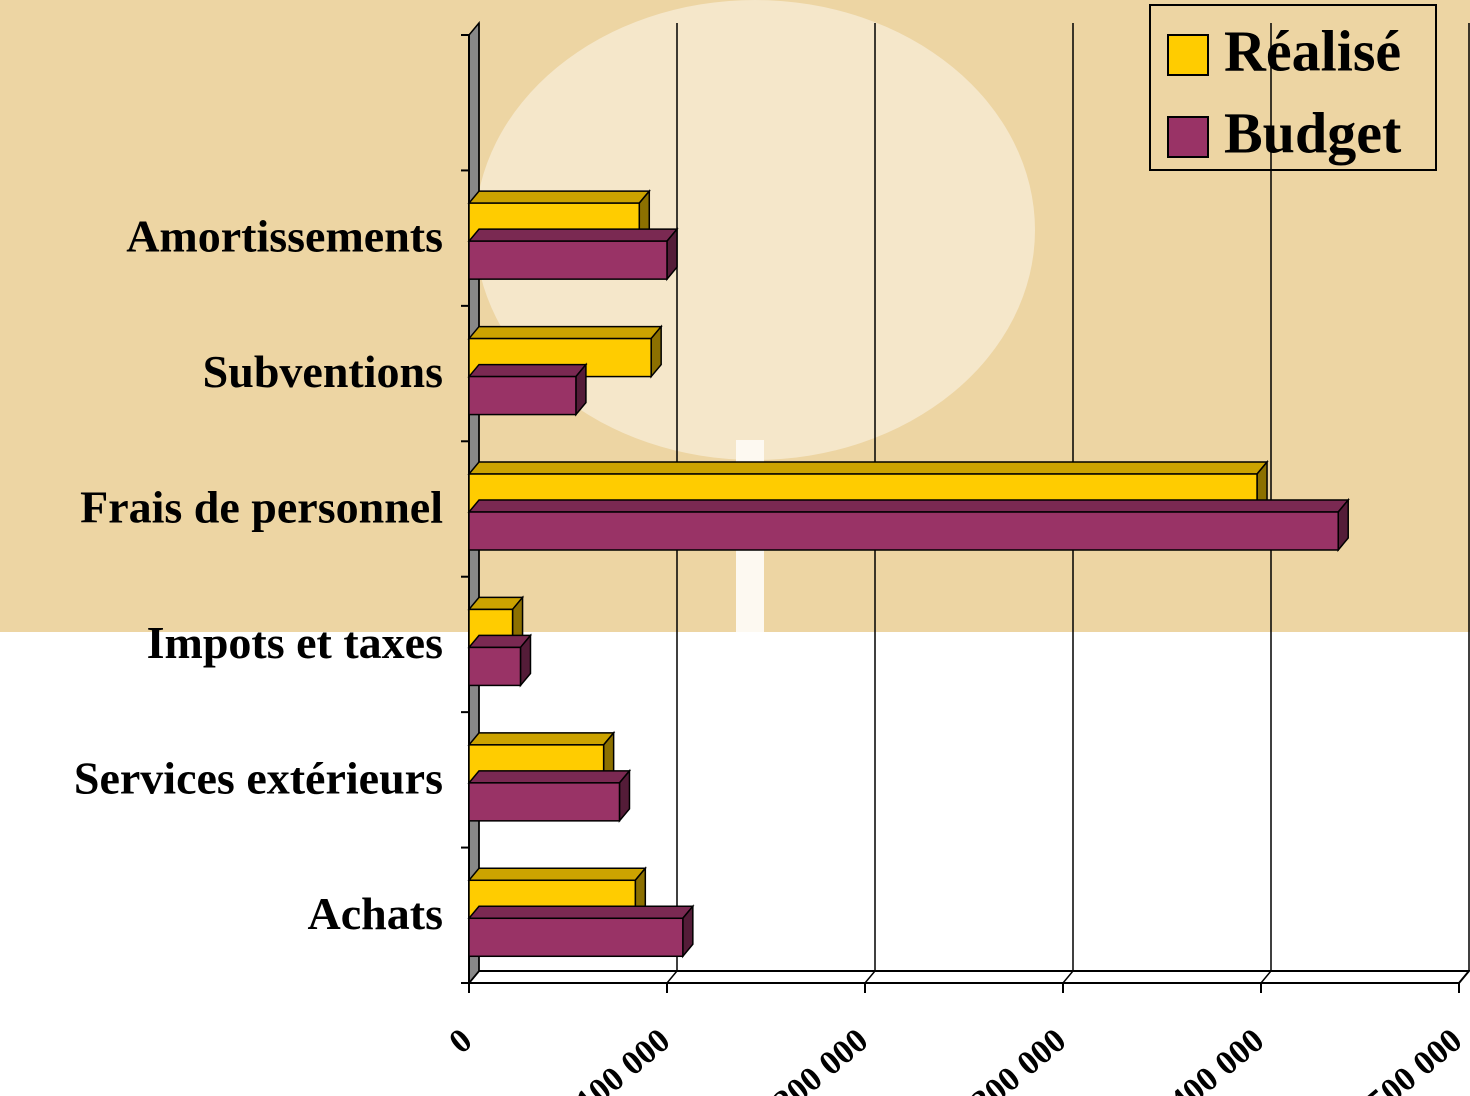 The image size is (1470, 1096). I want to click on floor, so click(968, 977).